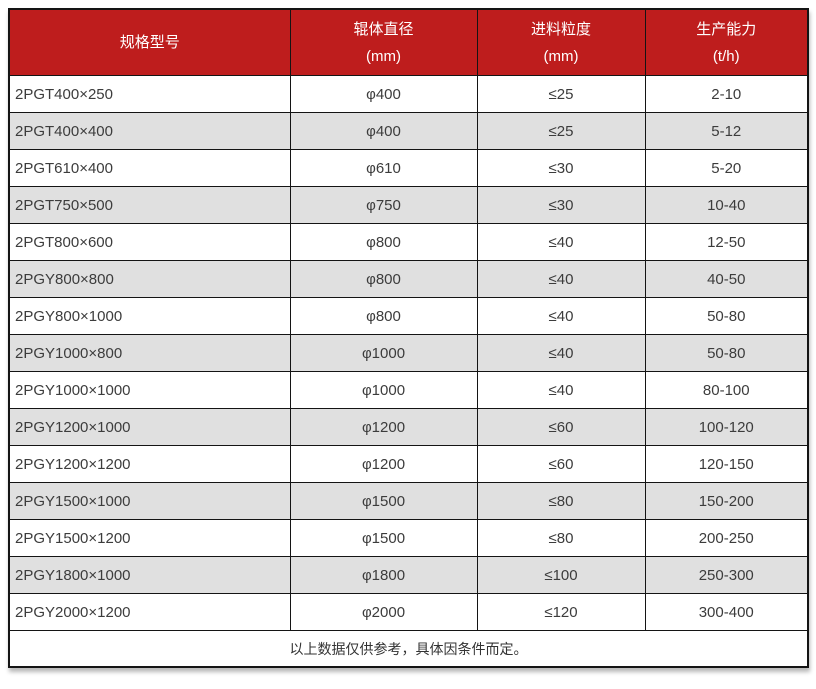 Image resolution: width=816 pixels, height=689 pixels. I want to click on header-row: 规格型号 辊体直径 (mm) 进料粒度 (mm) 生产能力 (t/h), so click(408, 42).